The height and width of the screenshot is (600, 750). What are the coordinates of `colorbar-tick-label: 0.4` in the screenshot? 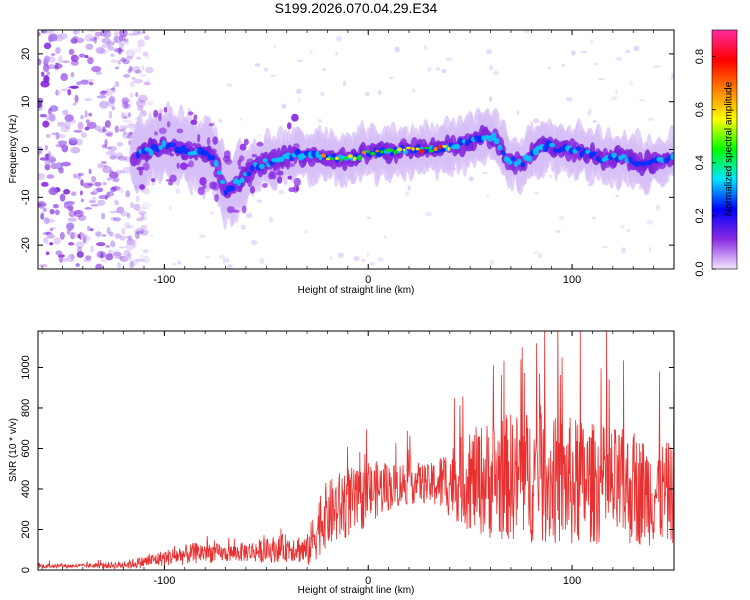 It's located at (700, 162).